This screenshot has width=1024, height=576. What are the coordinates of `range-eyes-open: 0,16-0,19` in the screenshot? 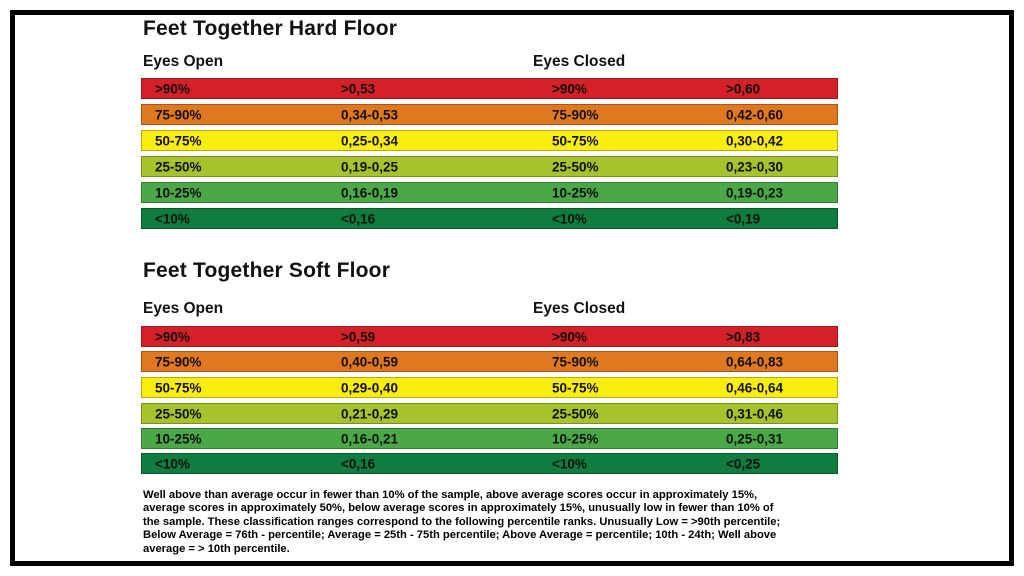 It's located at (370, 192).